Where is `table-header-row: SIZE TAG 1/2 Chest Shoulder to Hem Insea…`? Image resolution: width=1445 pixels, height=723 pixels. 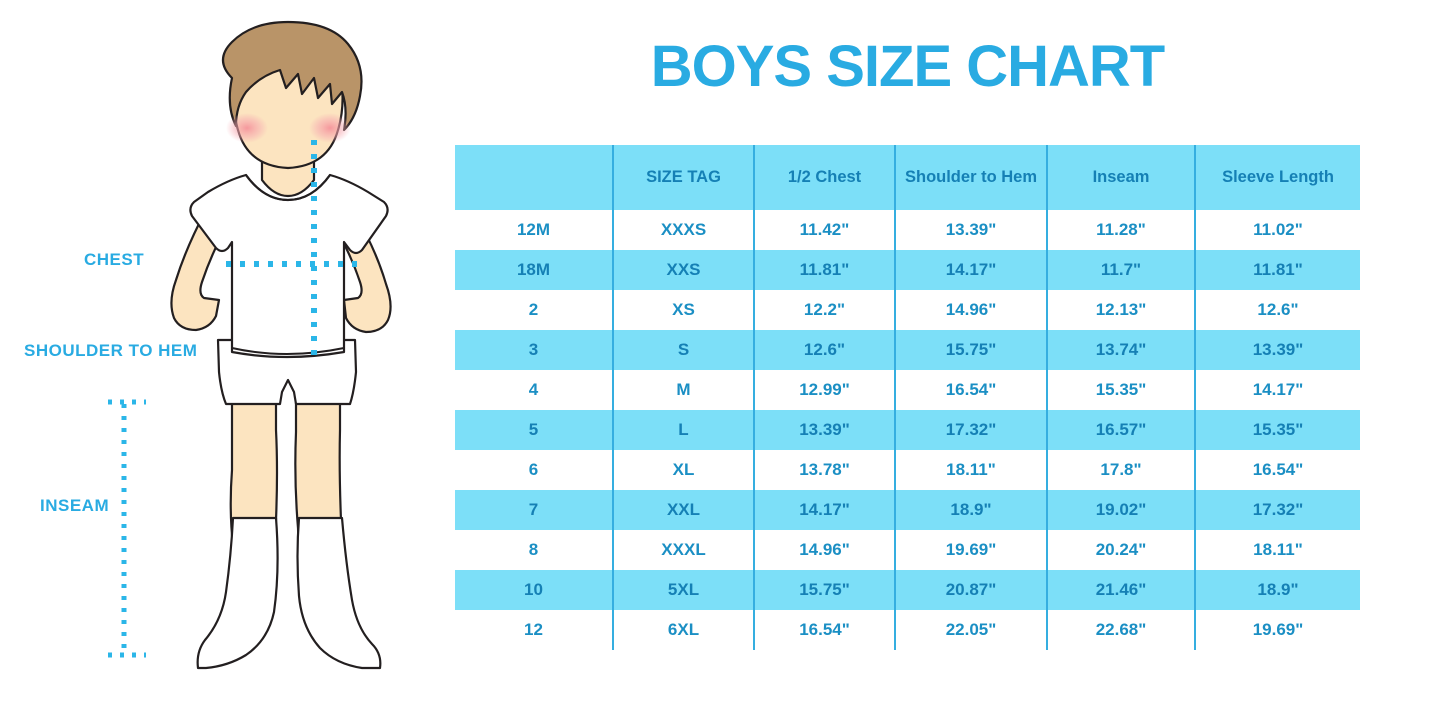
table-header-row: SIZE TAG 1/2 Chest Shoulder to Hem Insea… is located at coordinates (907, 177).